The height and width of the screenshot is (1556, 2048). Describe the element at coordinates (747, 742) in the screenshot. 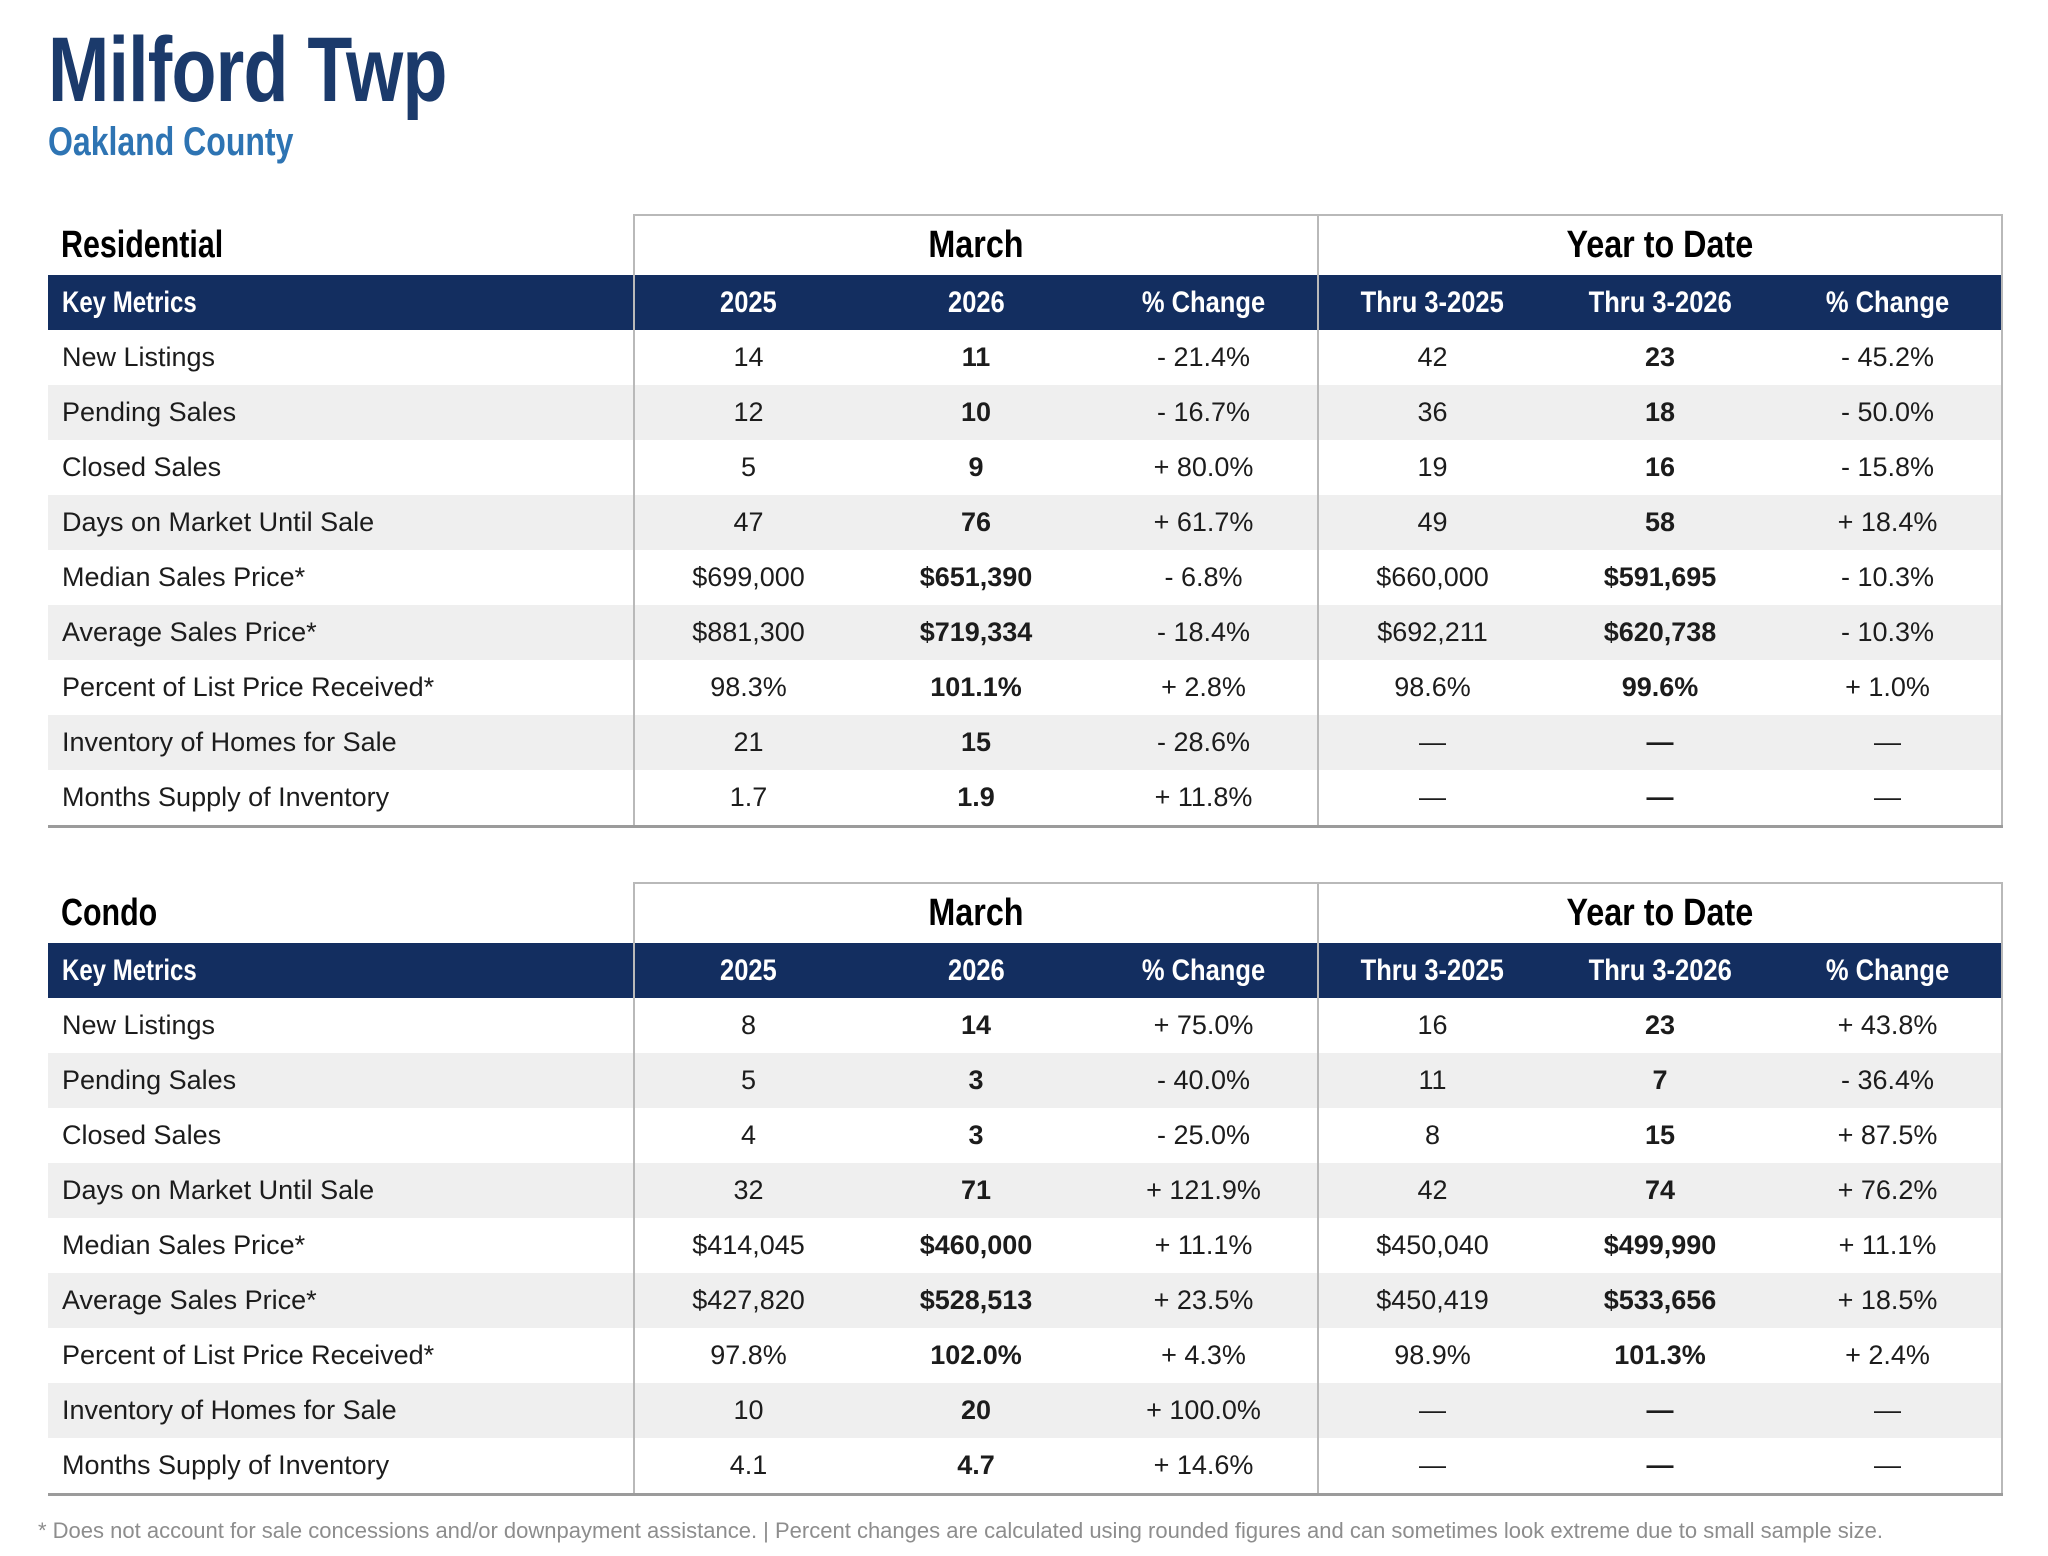

I see `march-2025-value: 21` at that location.